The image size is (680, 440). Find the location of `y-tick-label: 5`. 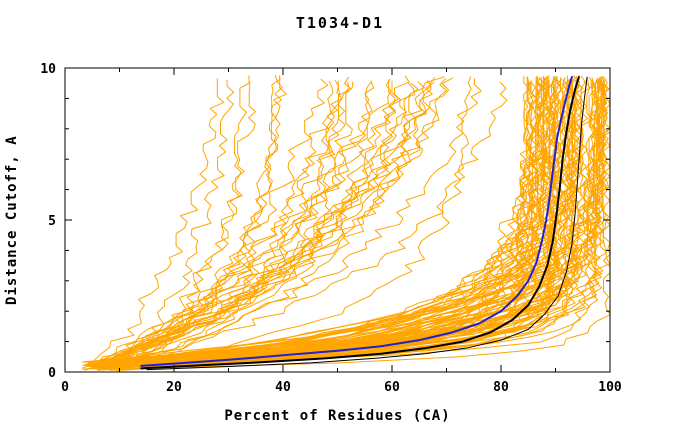

y-tick-label: 5 is located at coordinates (52, 221).